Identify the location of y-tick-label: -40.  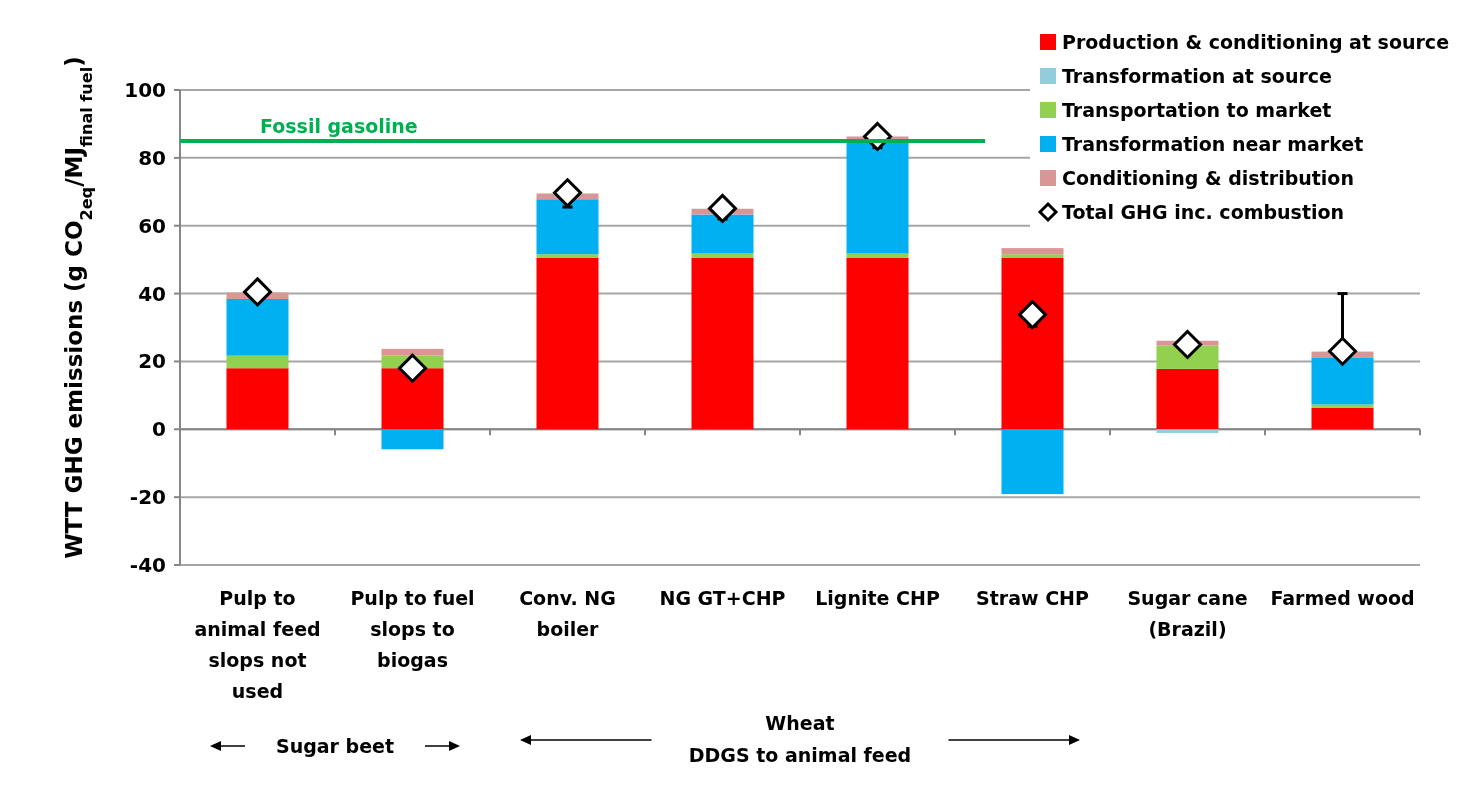
(147, 565).